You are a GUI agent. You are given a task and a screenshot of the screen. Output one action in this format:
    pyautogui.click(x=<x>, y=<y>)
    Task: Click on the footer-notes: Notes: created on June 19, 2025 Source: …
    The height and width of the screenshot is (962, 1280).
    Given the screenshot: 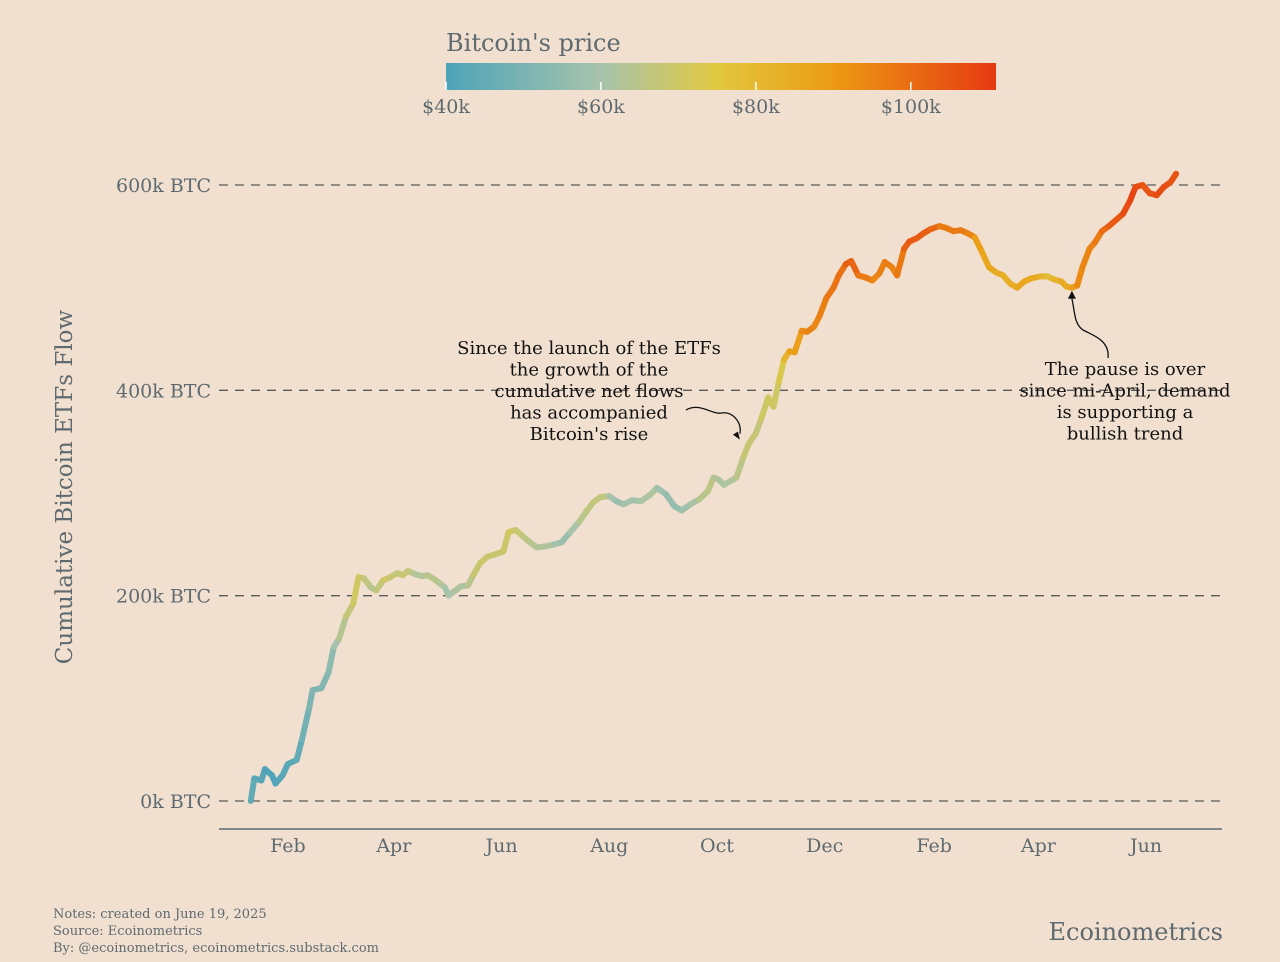 What is the action you would take?
    pyautogui.click(x=216, y=931)
    